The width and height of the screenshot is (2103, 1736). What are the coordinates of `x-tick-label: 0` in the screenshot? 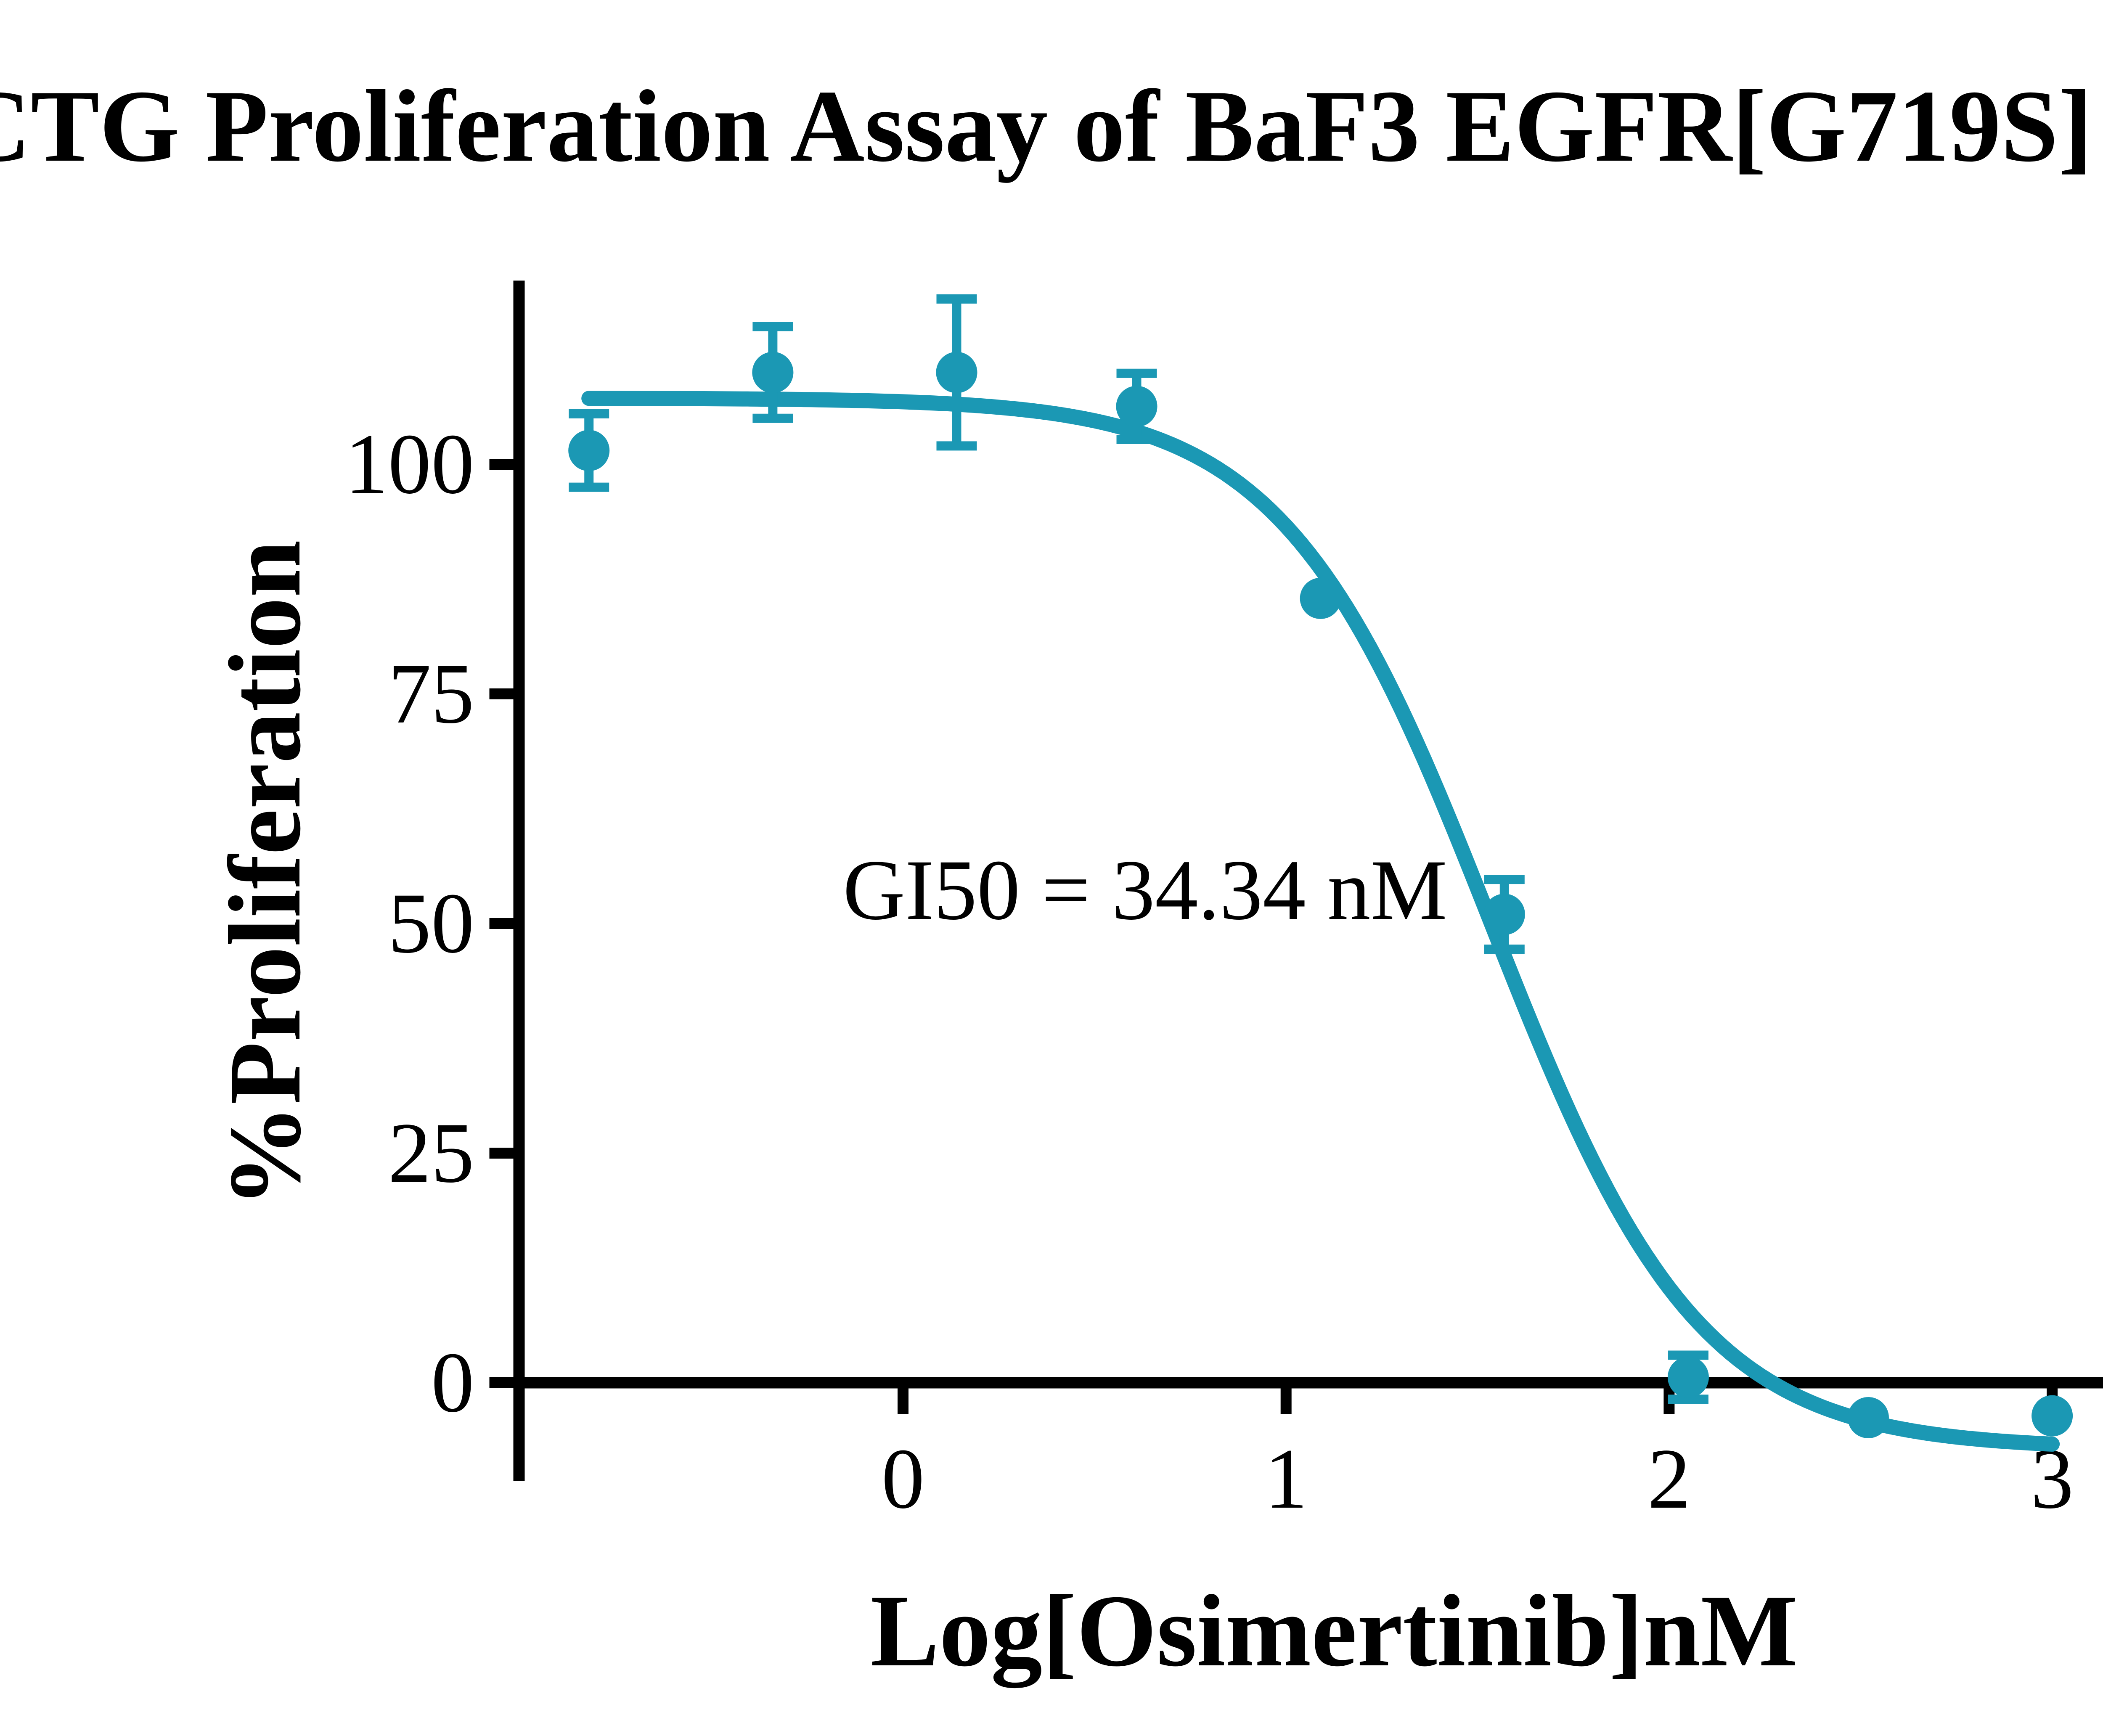 It's located at (903, 1479).